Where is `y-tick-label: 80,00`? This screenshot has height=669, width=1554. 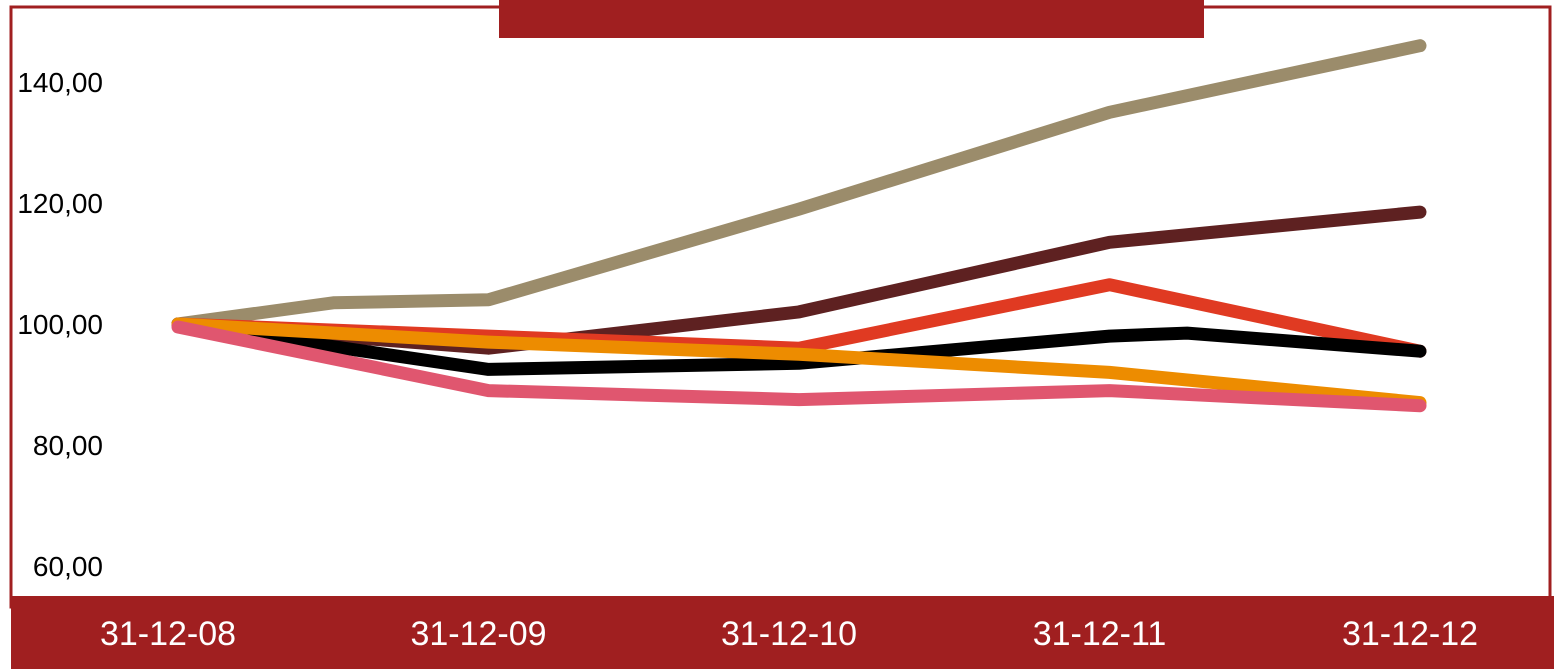 y-tick-label: 80,00 is located at coordinates (68, 445).